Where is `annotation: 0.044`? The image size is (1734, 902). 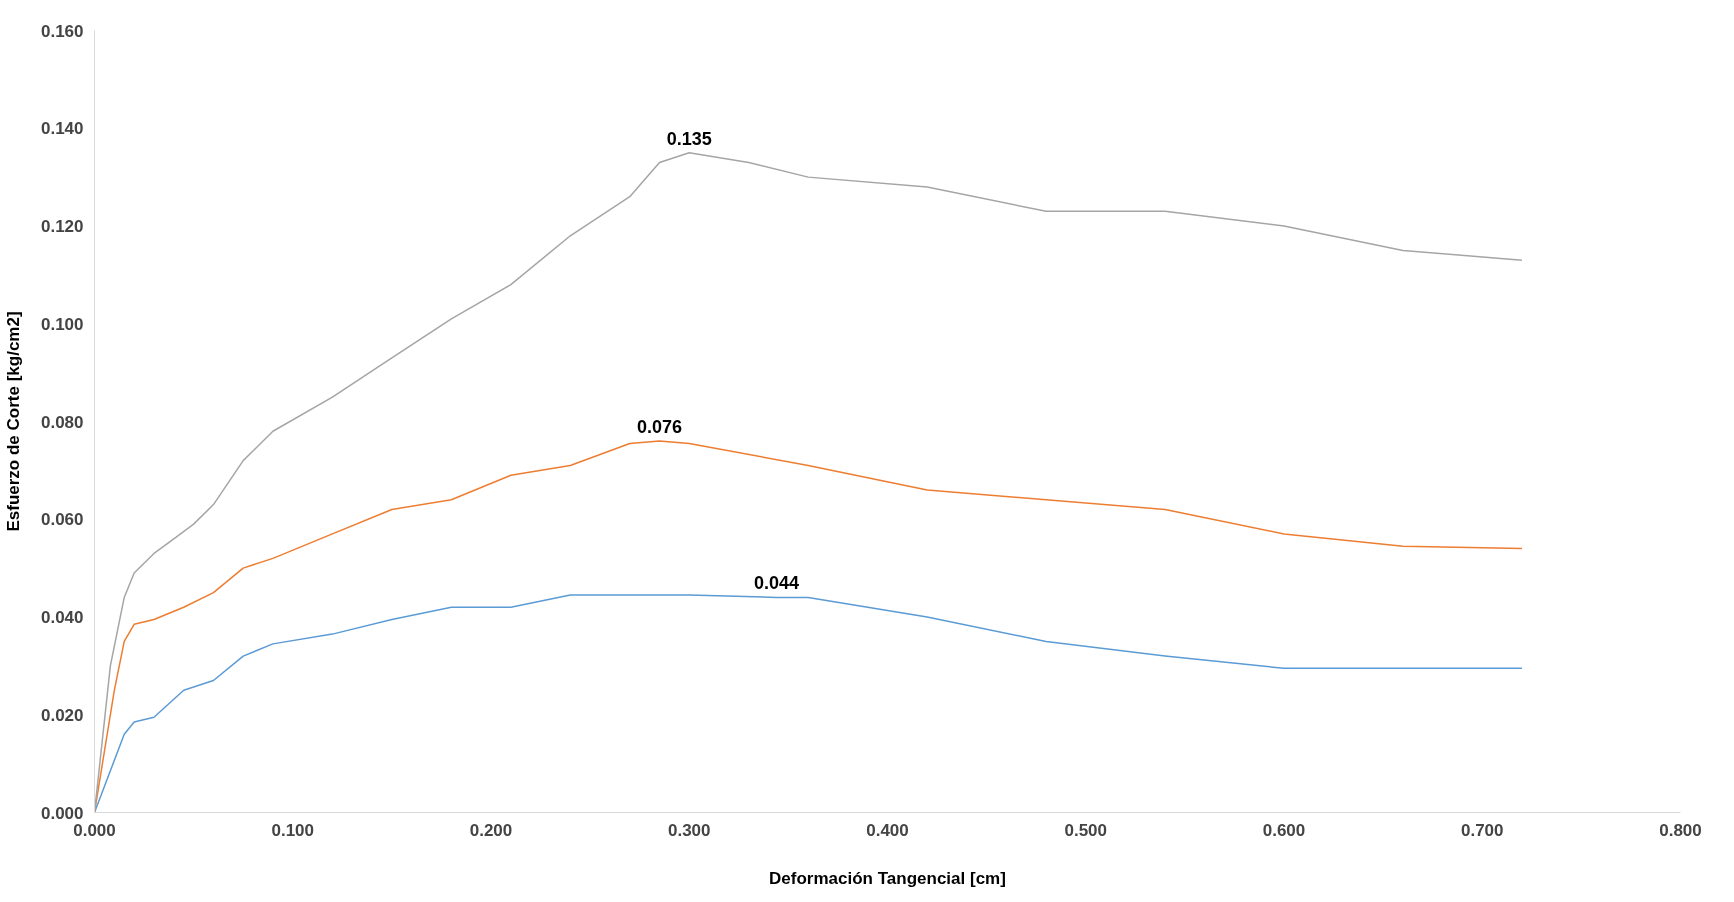
annotation: 0.044 is located at coordinates (776, 583).